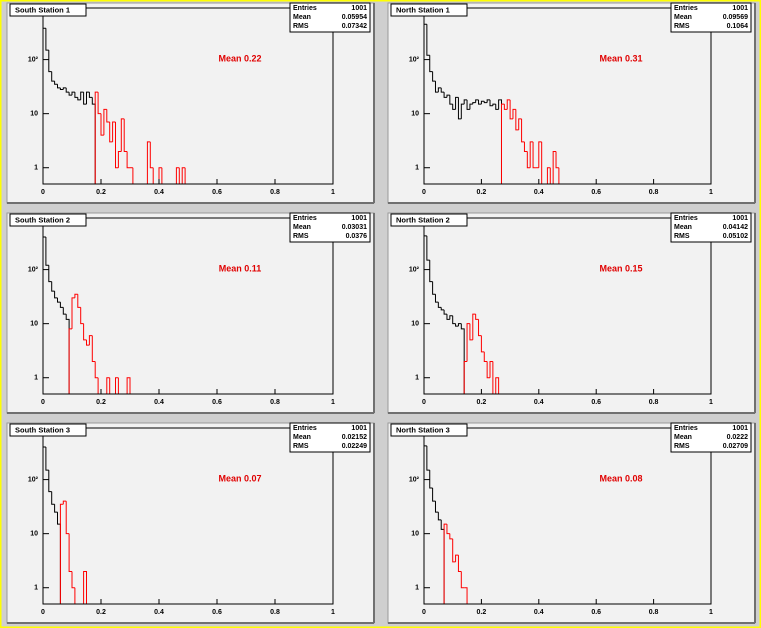 This screenshot has height=628, width=761. Describe the element at coordinates (42, 219) in the screenshot. I see `chart-title: South Station 2` at that location.